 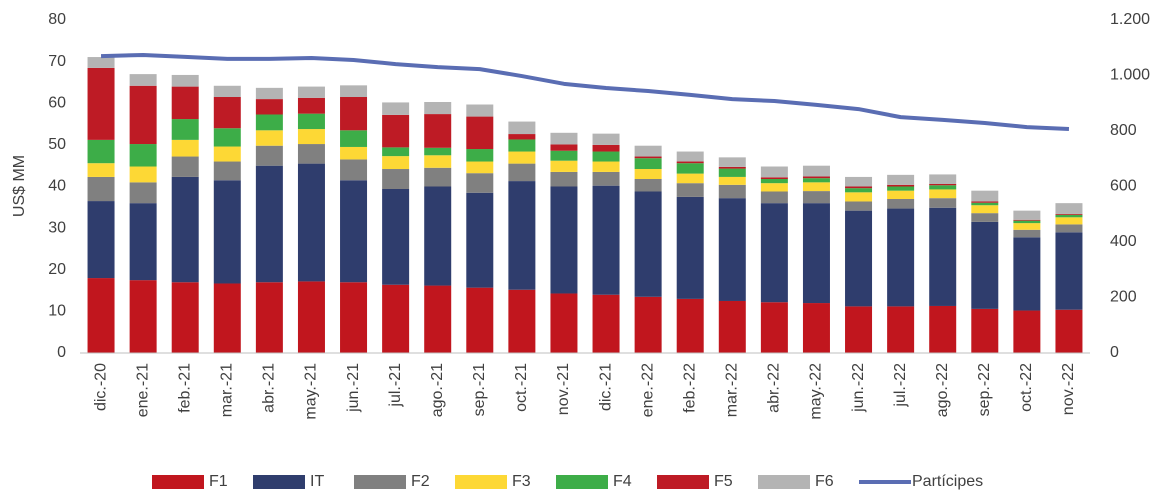 I want to click on x-tick-label: abr.-21, so click(x=269, y=388).